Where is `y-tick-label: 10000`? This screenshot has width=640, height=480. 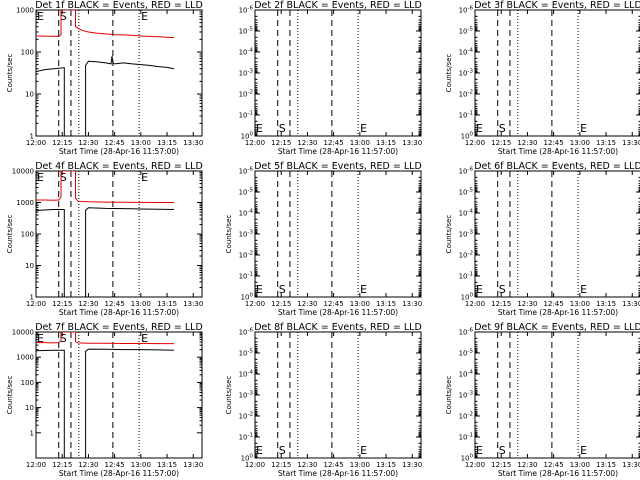
y-tick-label: 10000 is located at coordinates (23, 333).